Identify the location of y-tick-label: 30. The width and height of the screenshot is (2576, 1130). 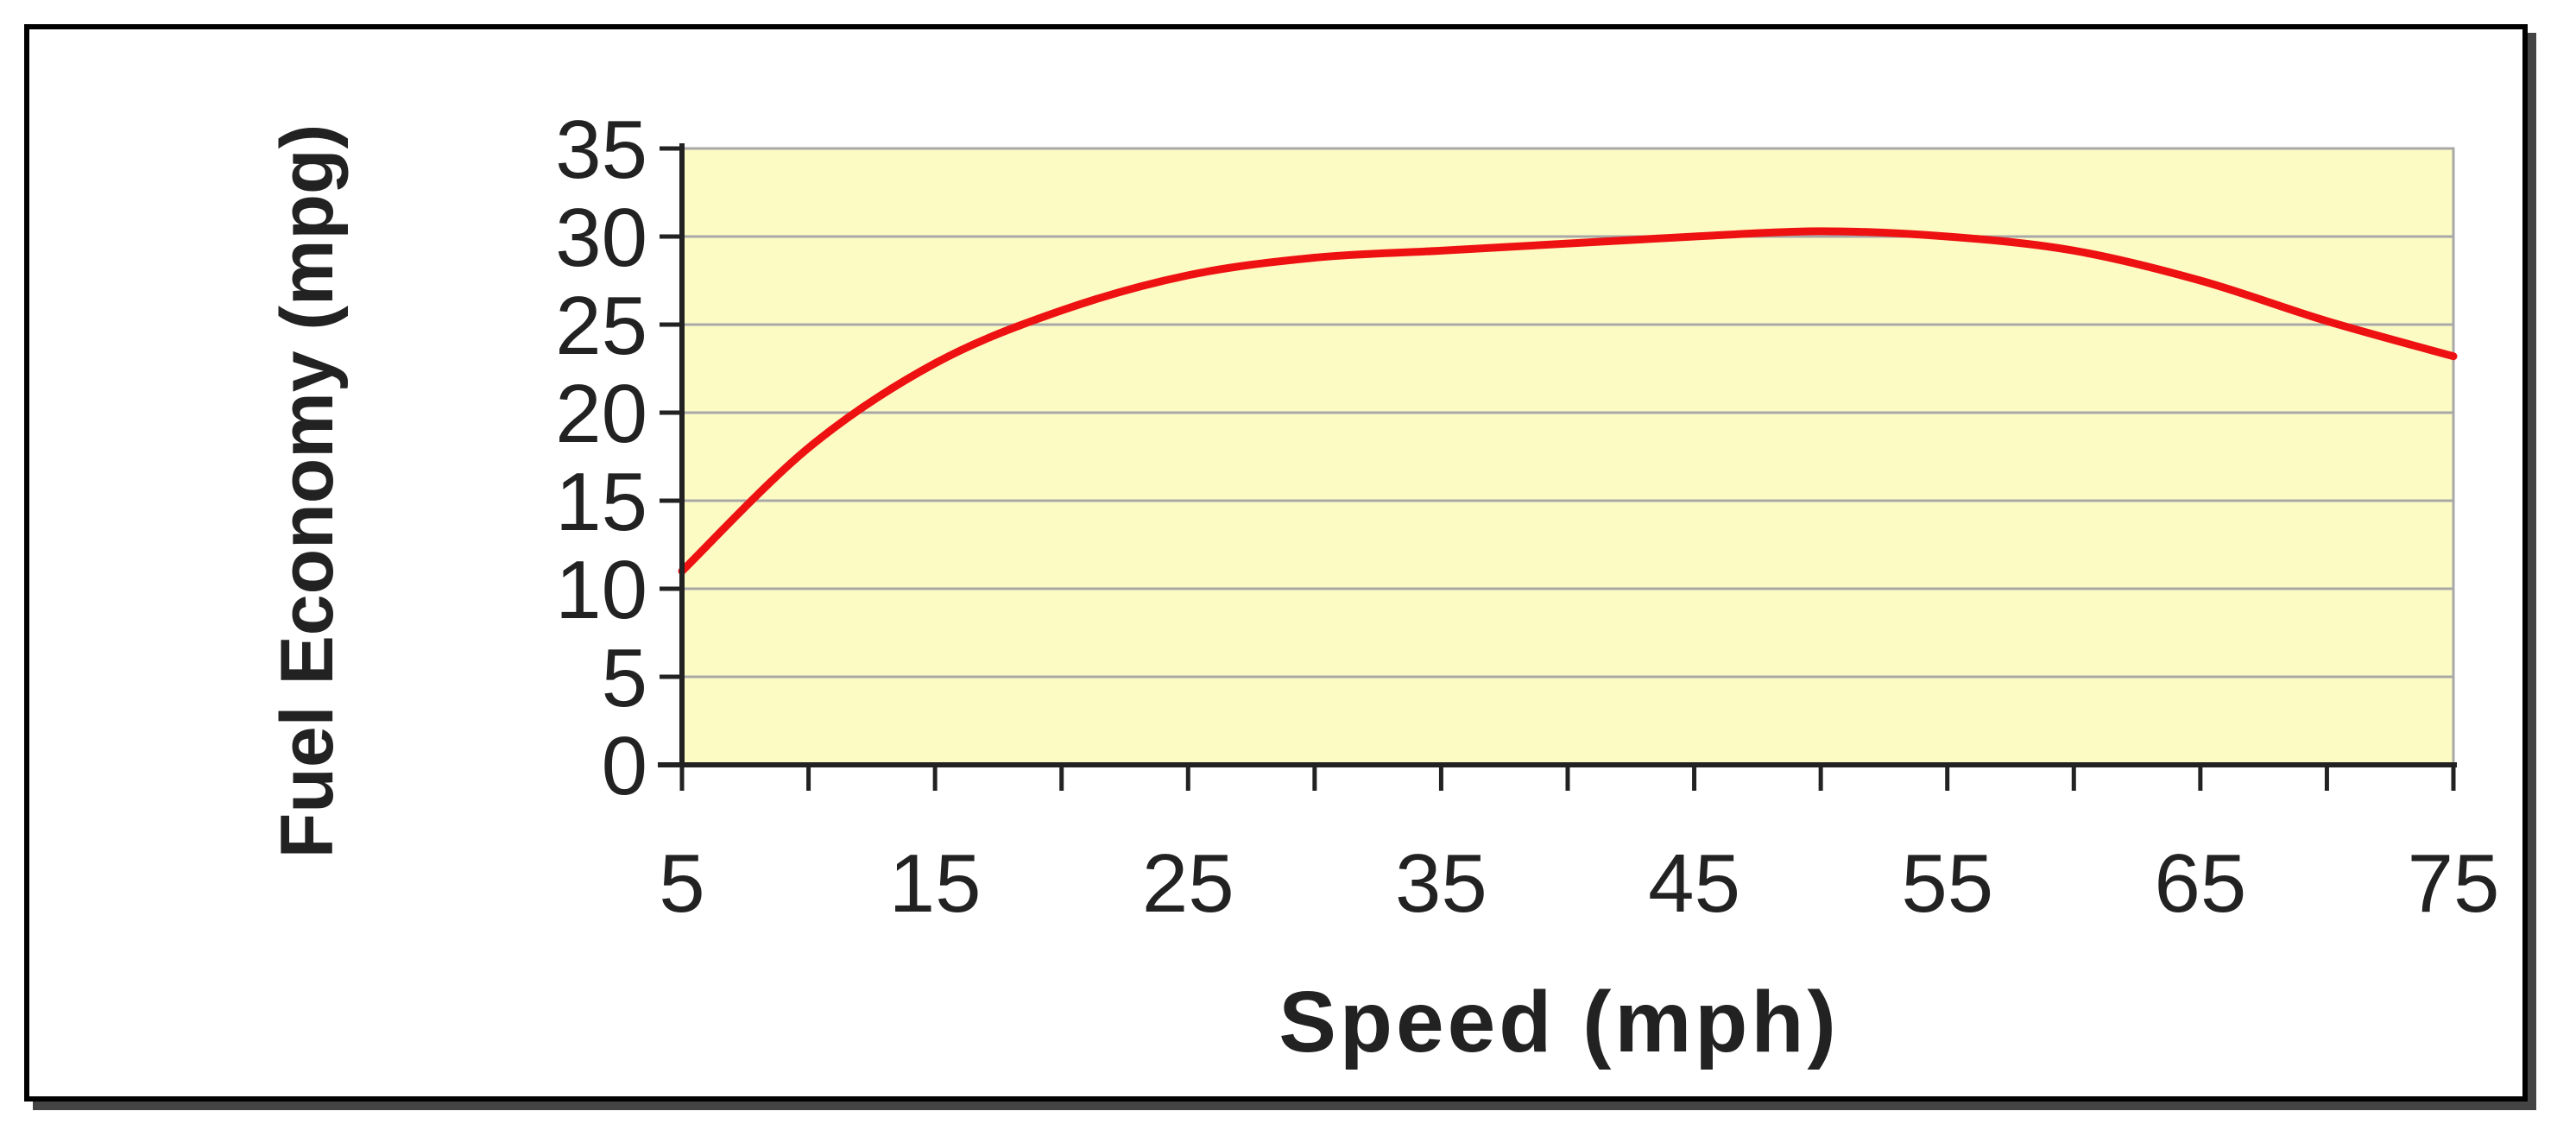
(601, 238).